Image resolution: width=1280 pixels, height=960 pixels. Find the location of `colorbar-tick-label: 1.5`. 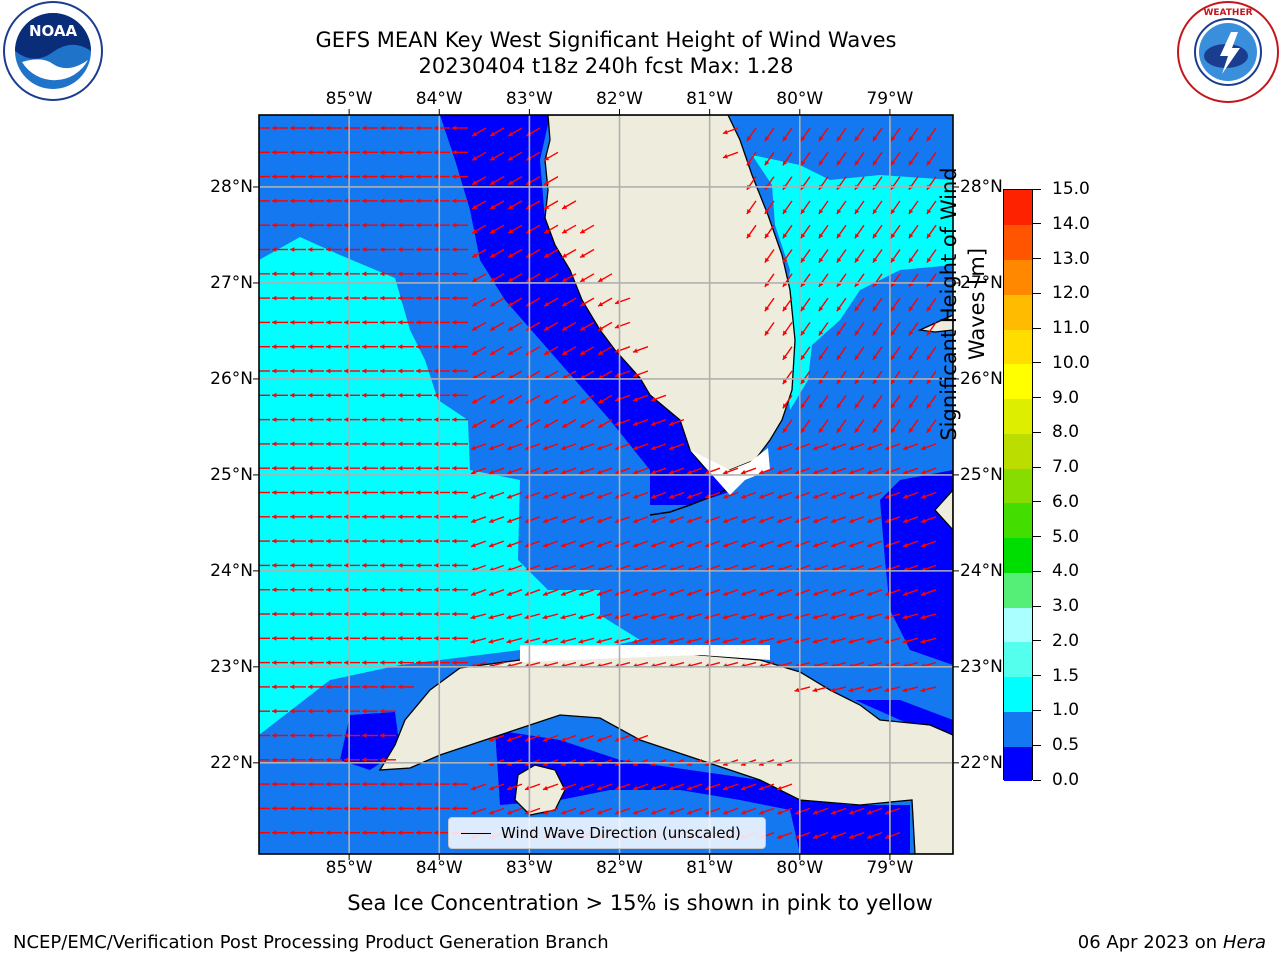

colorbar-tick-label: 1.5 is located at coordinates (1066, 675).